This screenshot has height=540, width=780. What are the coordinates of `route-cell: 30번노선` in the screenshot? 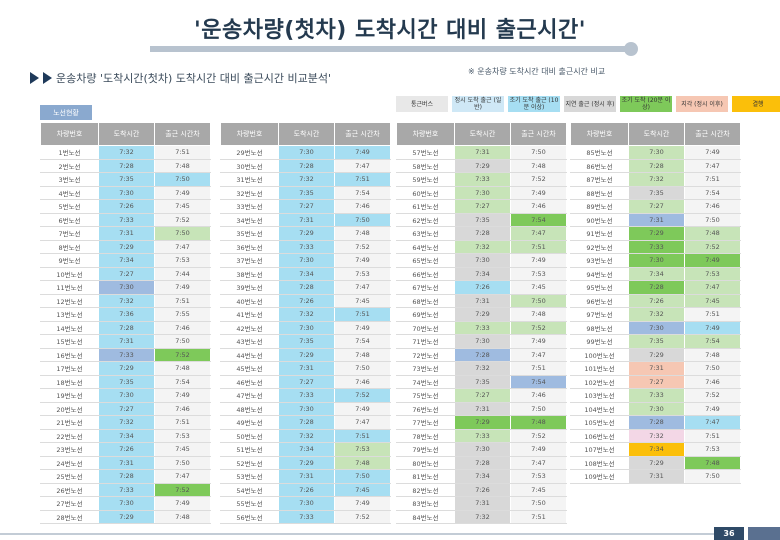 It's located at (249, 165).